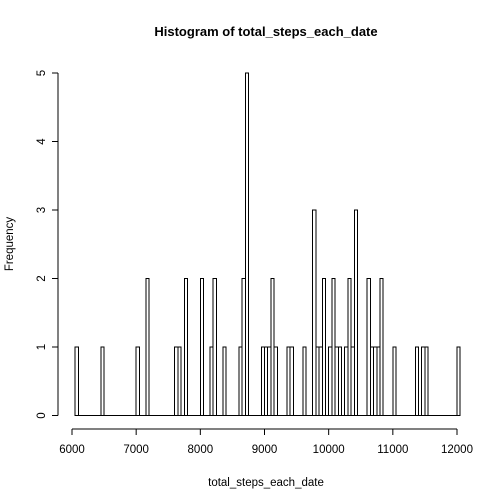 This screenshot has width=504, height=504. I want to click on x-axis-label: total_steps_each_date, so click(266, 483).